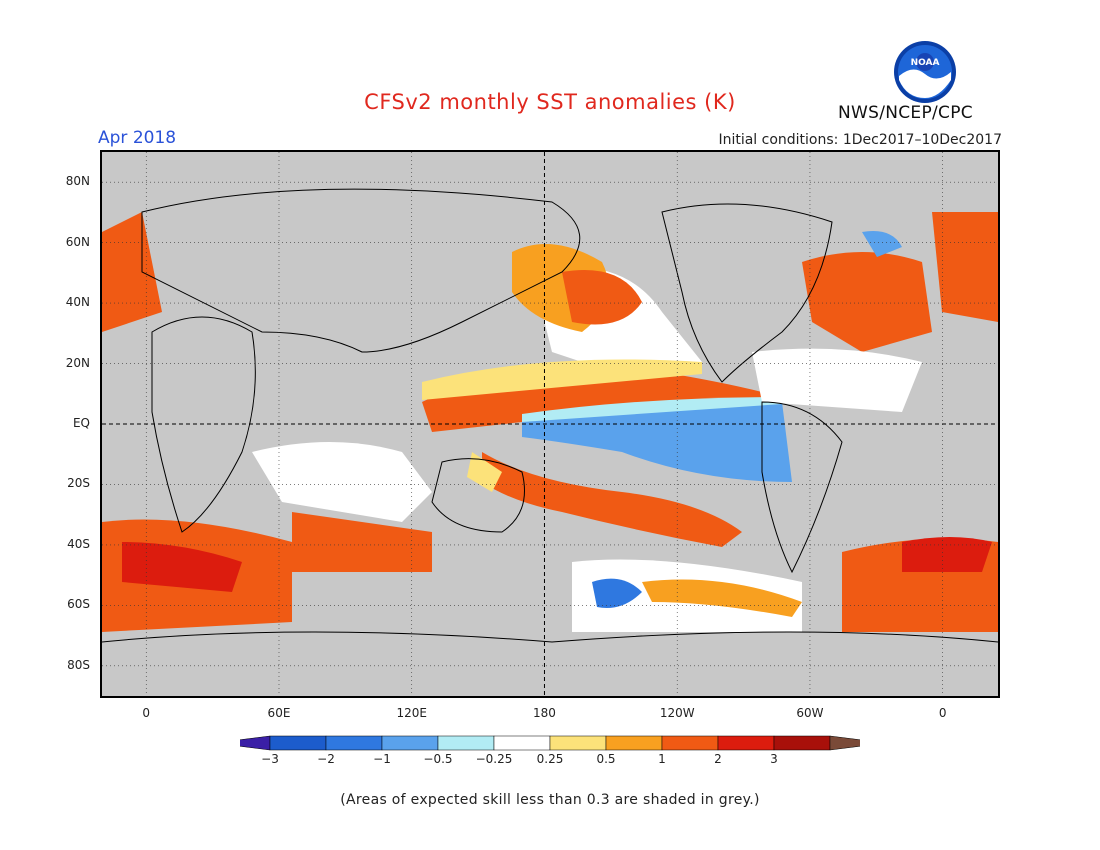 The width and height of the screenshot is (1100, 850). Describe the element at coordinates (718, 759) in the screenshot. I see `colorbar-tick-label: 2` at that location.